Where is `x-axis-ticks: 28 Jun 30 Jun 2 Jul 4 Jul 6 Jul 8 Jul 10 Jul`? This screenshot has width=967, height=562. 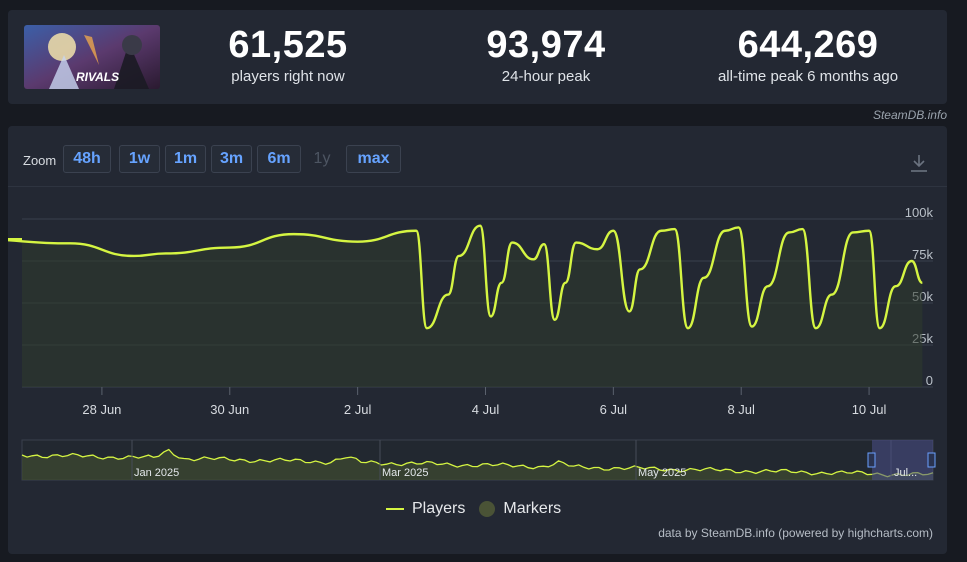 x-axis-ticks: 28 Jun 30 Jun 2 Jul 4 Jul 6 Jul 8 Jul 10 Jul is located at coordinates (484, 402).